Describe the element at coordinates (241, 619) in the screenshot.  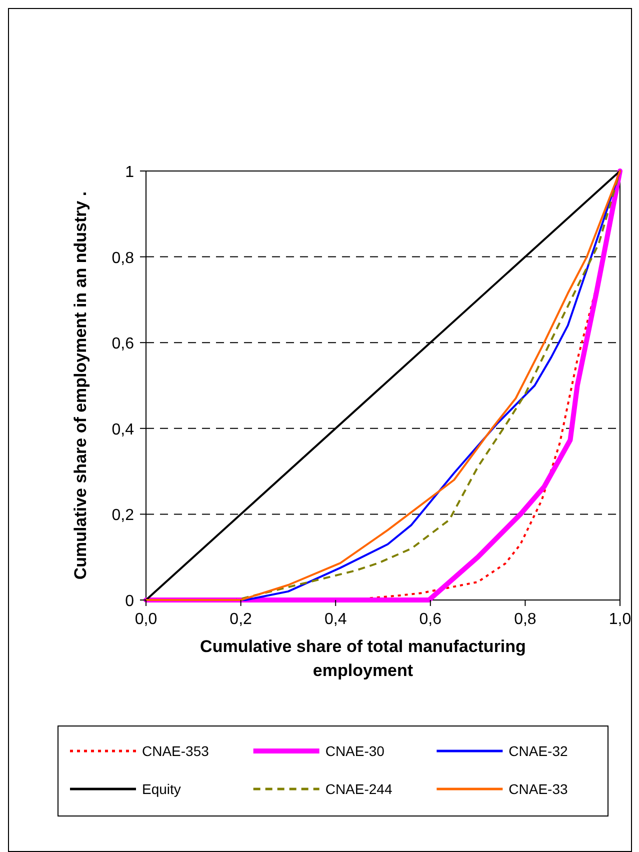
I see `x-tick-label: 0,2` at that location.